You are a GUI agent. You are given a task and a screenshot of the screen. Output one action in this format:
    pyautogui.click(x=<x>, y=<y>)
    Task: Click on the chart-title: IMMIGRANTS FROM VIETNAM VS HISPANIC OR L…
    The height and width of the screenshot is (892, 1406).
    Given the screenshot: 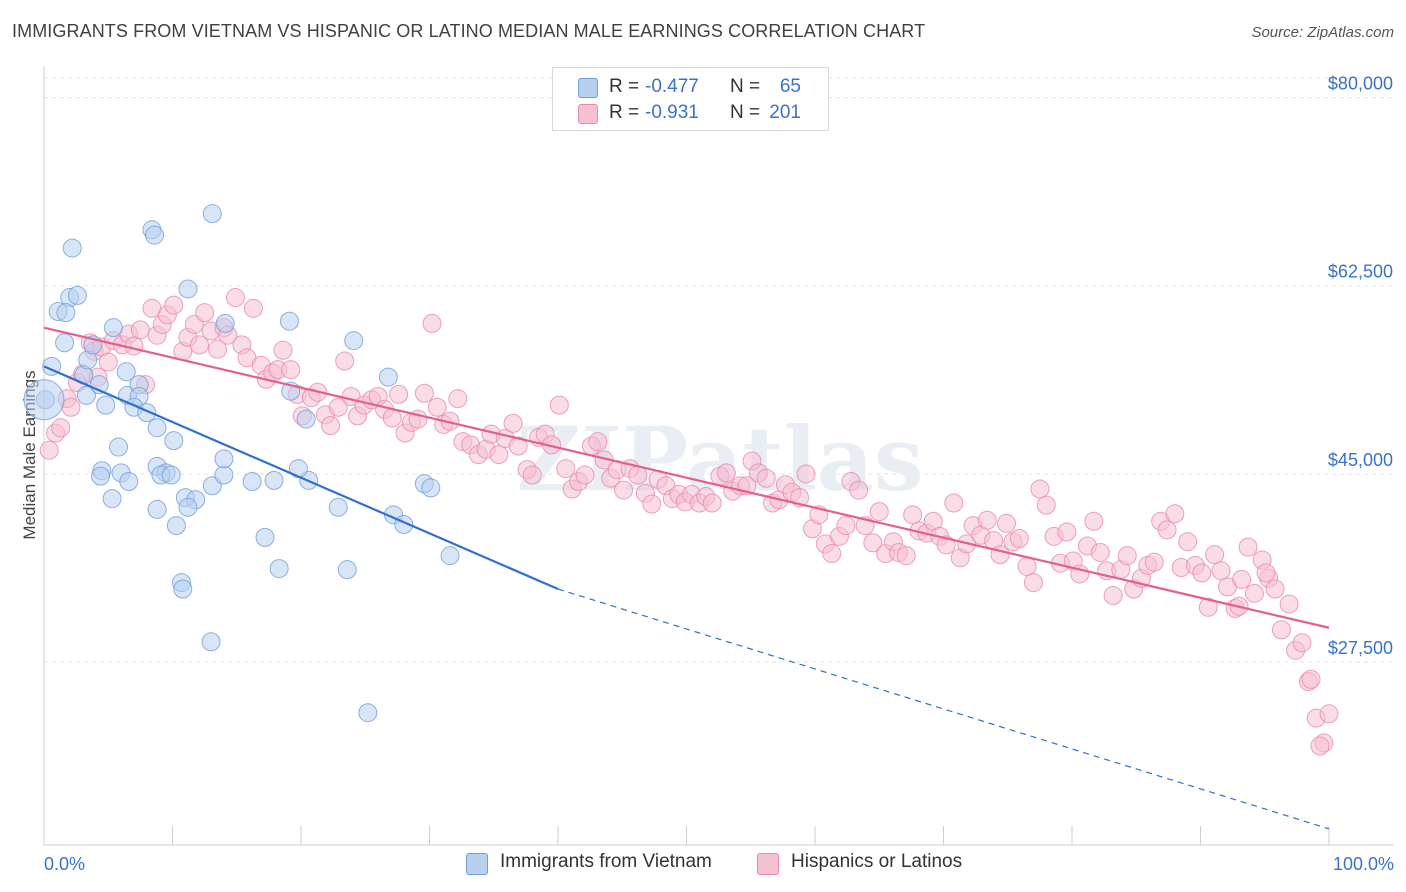 What is the action you would take?
    pyautogui.click(x=469, y=31)
    